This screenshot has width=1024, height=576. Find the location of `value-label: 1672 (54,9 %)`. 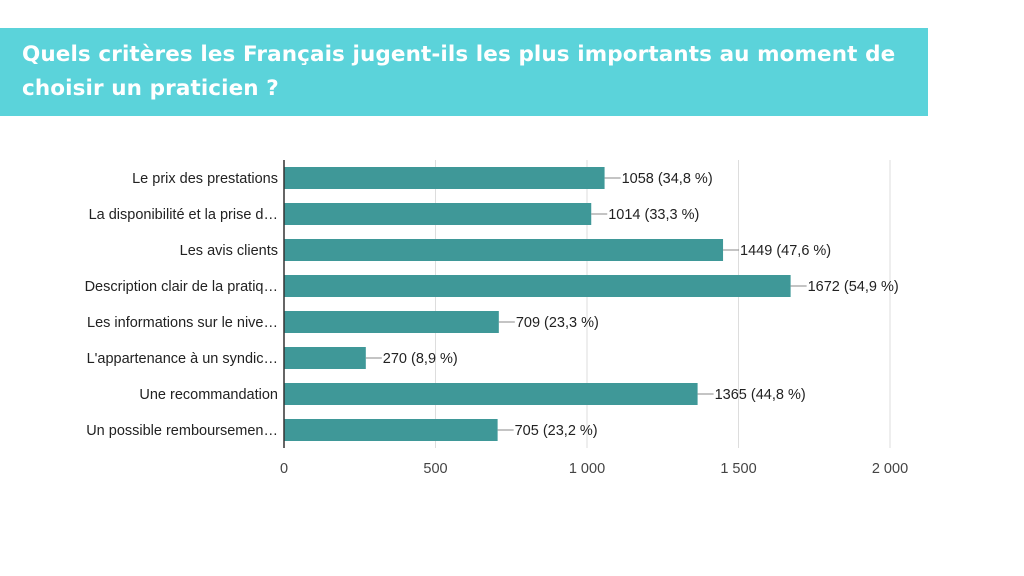

value-label: 1672 (54,9 %) is located at coordinates (853, 287).